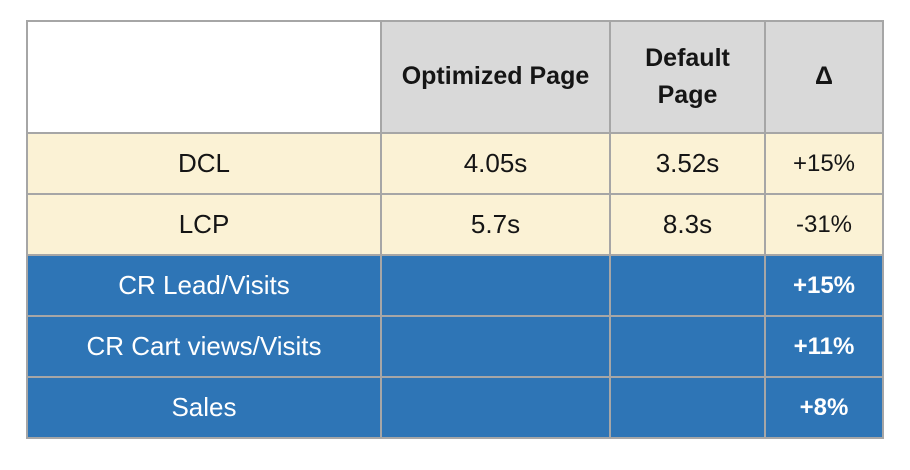 The image size is (910, 470). I want to click on table-row-cr-cart-views-visits: CR Cart views/Visits +11%, so click(455, 346).